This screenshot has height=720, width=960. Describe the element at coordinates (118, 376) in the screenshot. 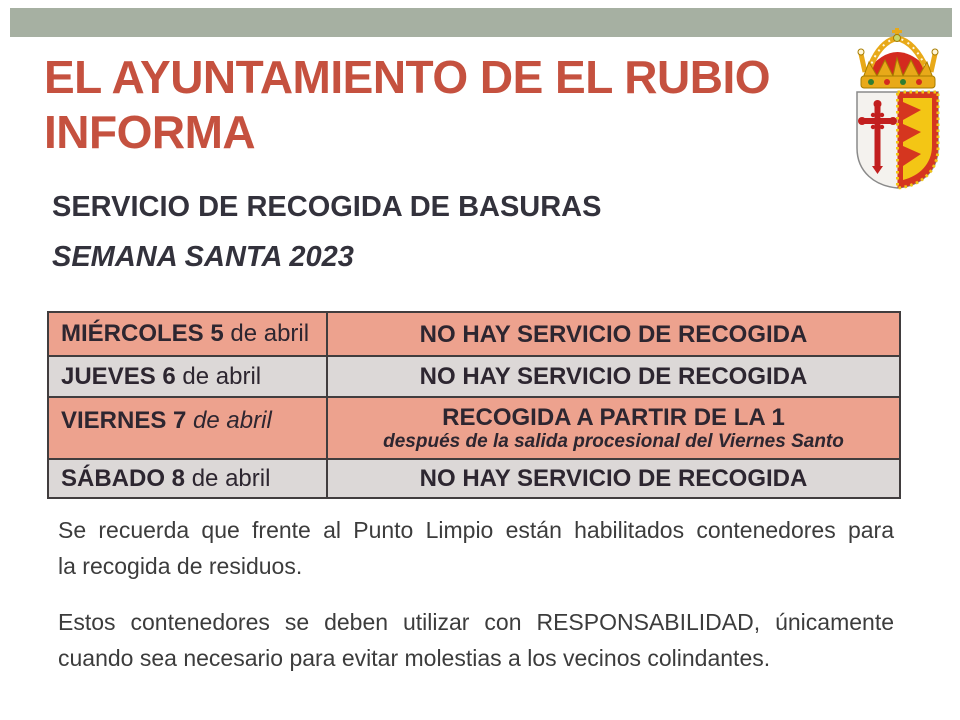

I see `day-label: JUEVES 6` at that location.